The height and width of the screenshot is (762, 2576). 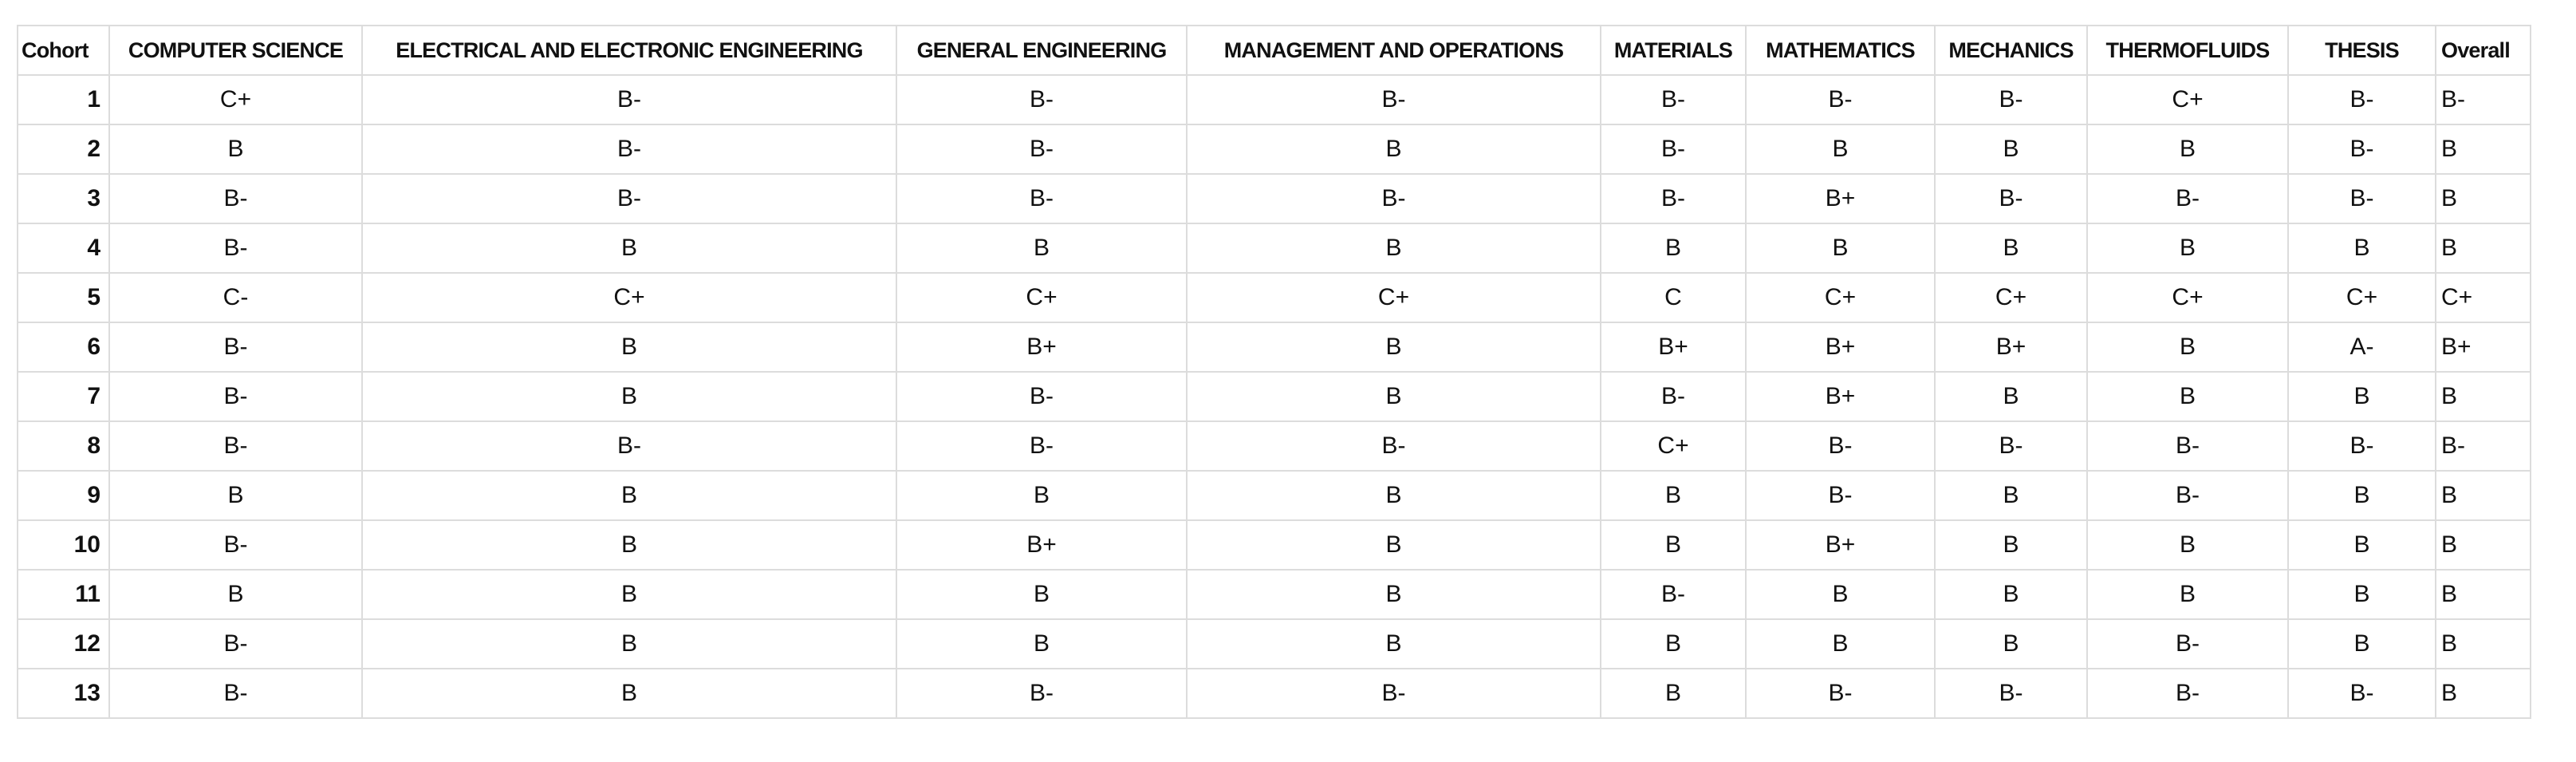 I want to click on table-row: 10 B- B B+ B B B+ B B B B, so click(x=1274, y=545).